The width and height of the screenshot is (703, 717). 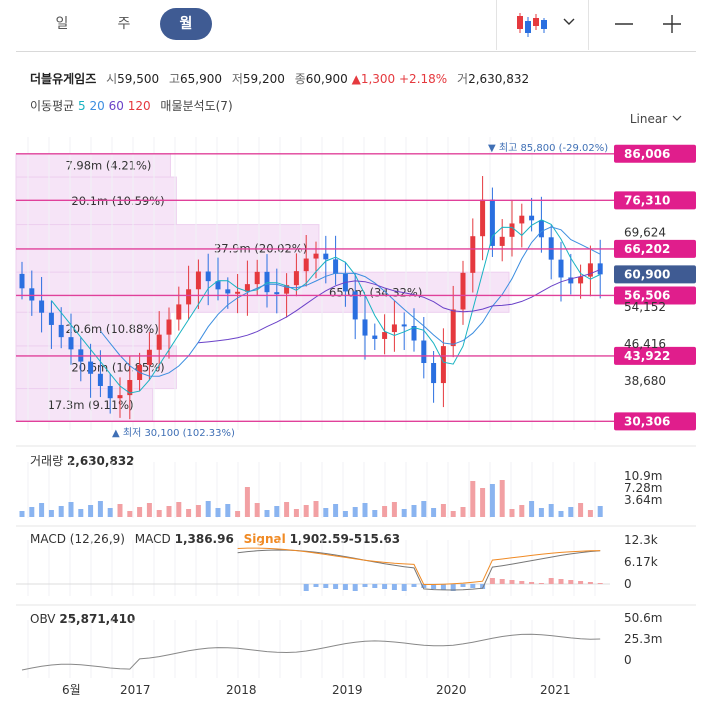 What do you see at coordinates (173, 433) in the screenshot?
I see `all-time-low-marker: ▲ 최저 30,100 (102.33%)` at bounding box center [173, 433].